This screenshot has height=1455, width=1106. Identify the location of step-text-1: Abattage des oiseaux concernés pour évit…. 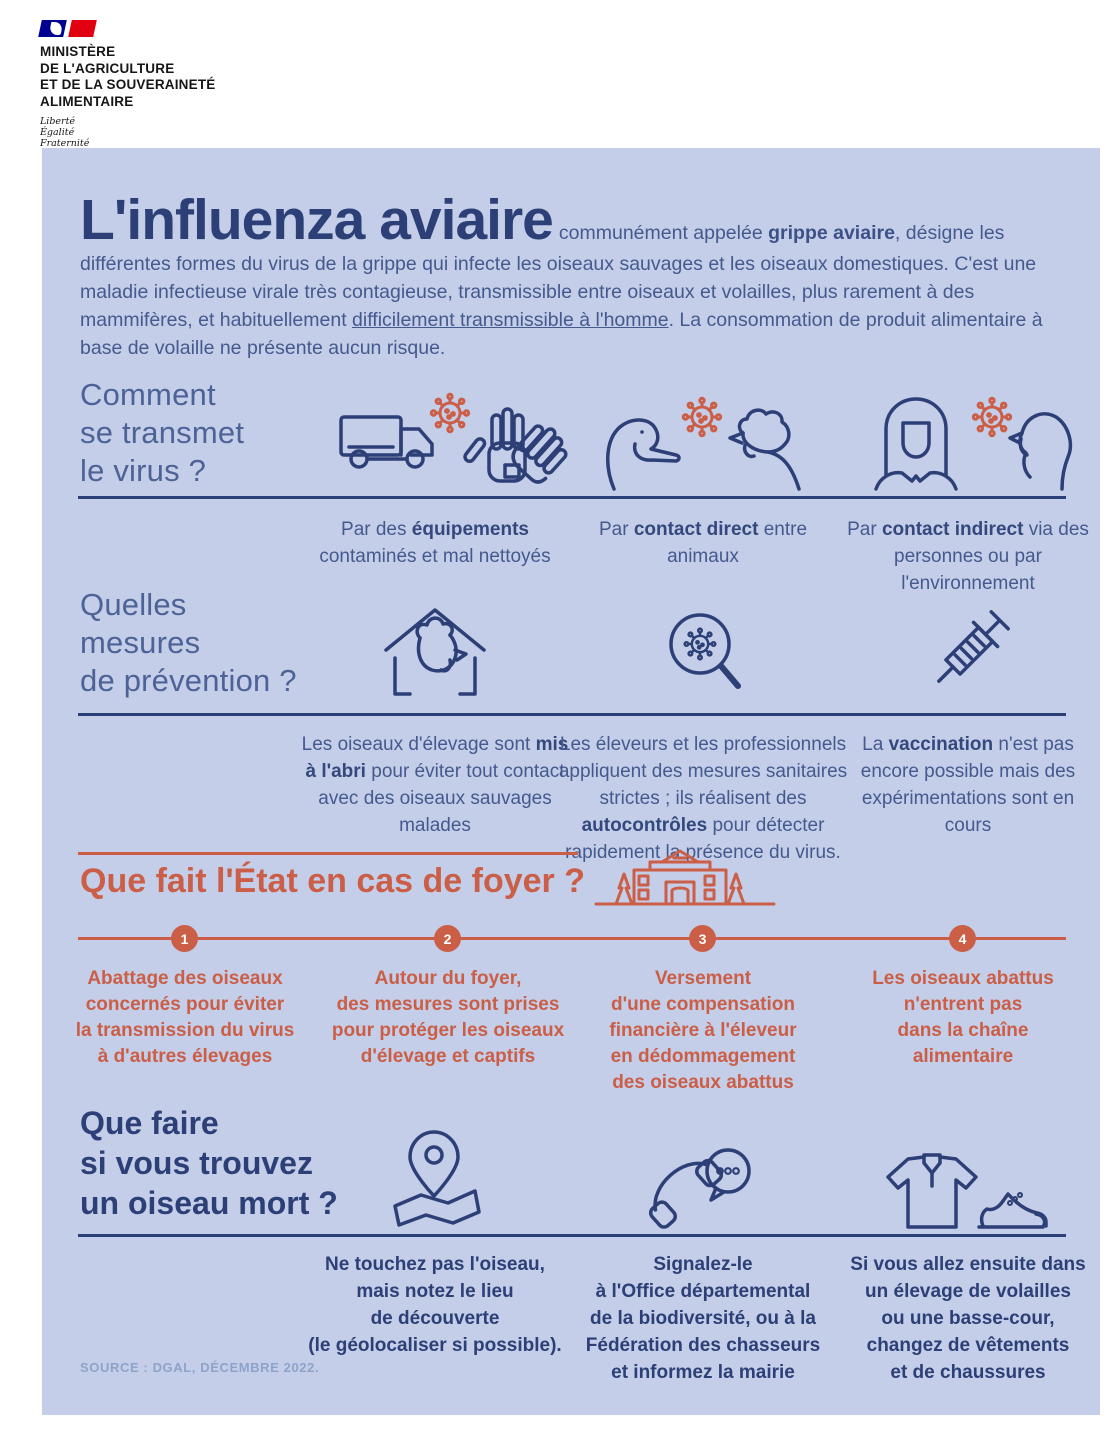
(185, 1017).